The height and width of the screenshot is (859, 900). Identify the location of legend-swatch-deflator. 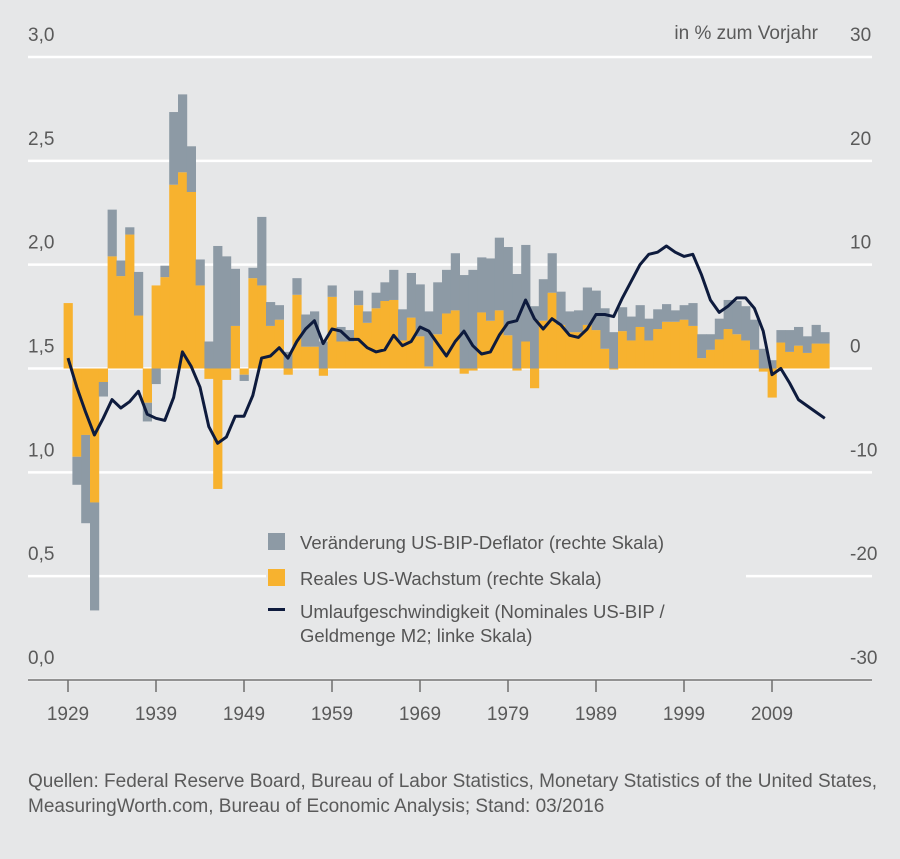
(276, 541).